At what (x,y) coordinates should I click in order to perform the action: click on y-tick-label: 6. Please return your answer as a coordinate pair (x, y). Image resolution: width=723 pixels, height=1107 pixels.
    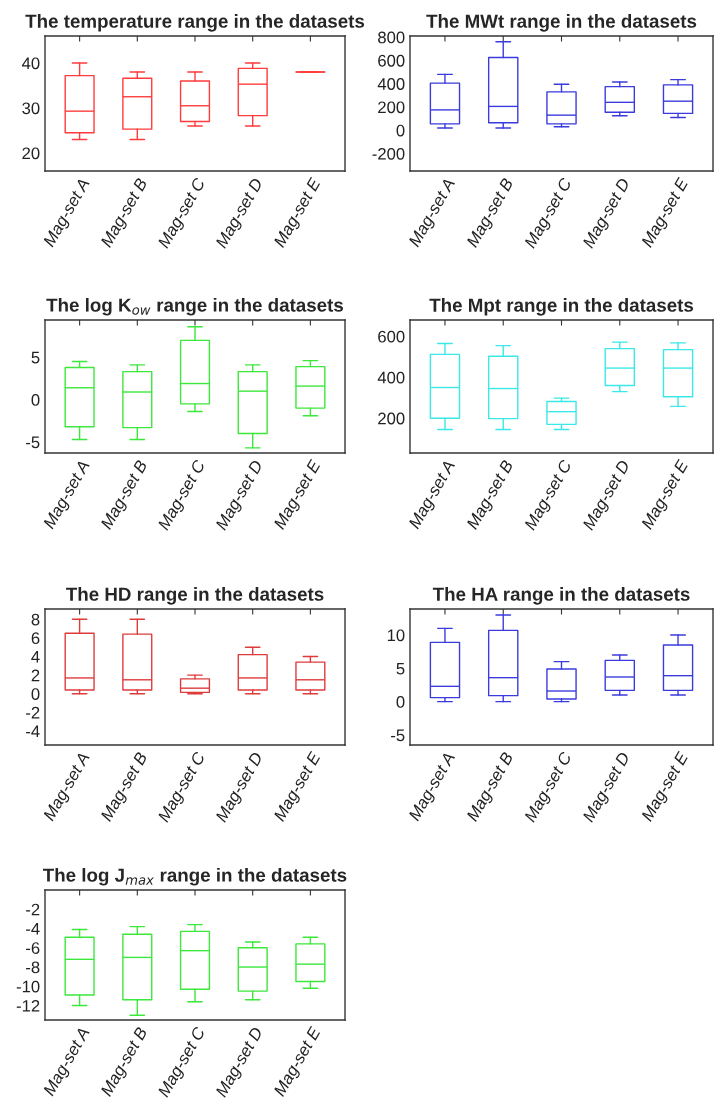
    Looking at the image, I should click on (35, 638).